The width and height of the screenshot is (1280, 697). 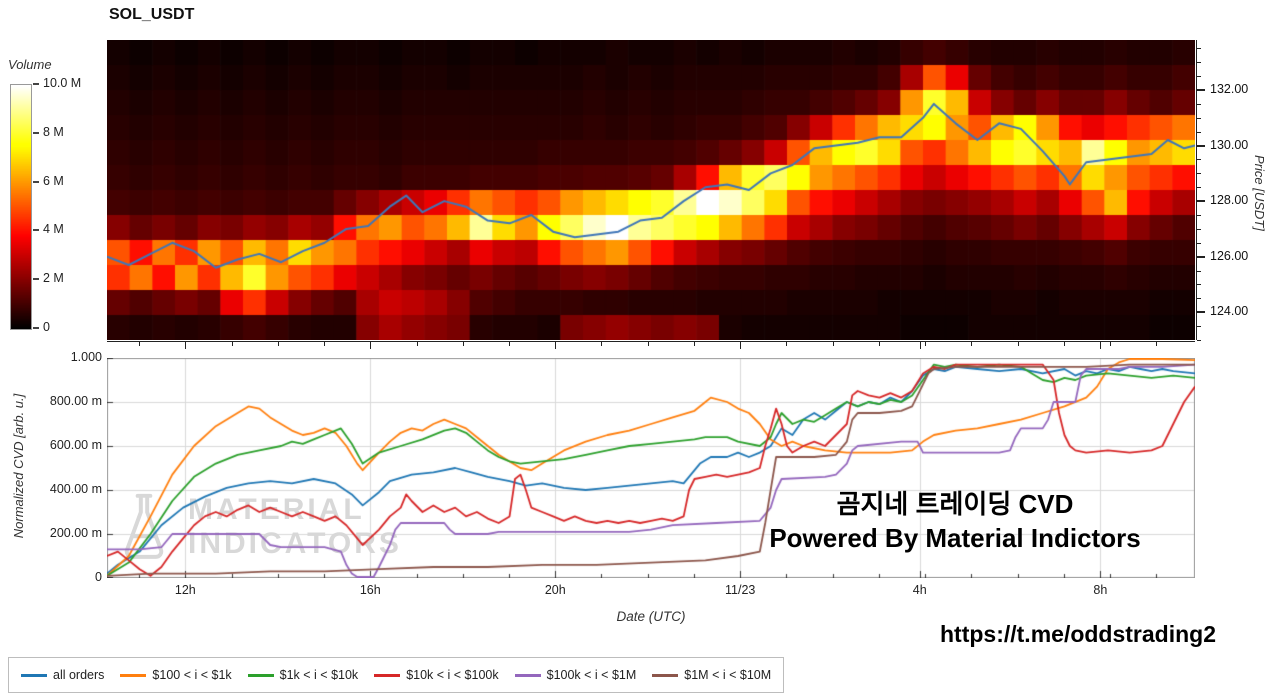 What do you see at coordinates (1196, 190) in the screenshot?
I see `price-axis-line` at bounding box center [1196, 190].